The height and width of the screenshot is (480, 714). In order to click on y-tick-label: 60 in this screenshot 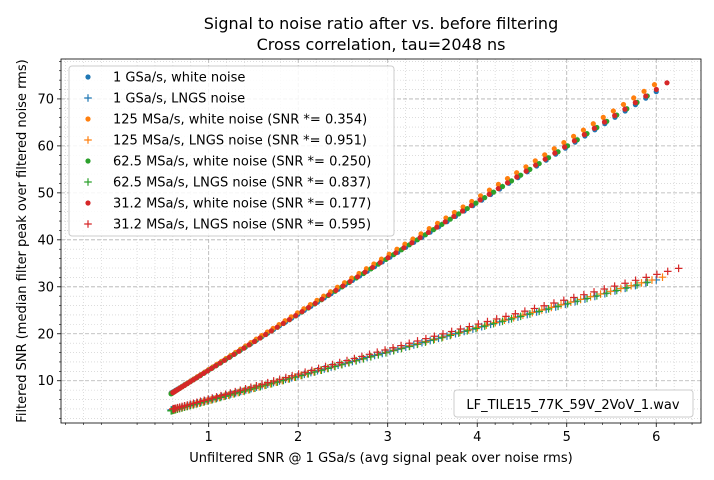, I will do `click(45, 146)`.